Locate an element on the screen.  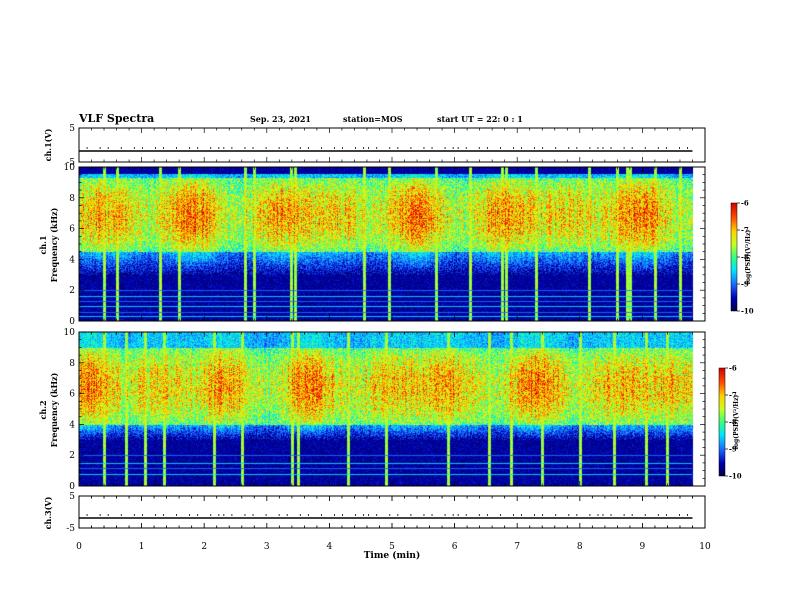
ch1-voltage-panel: ch.1(V) is located at coordinates (48, 144).